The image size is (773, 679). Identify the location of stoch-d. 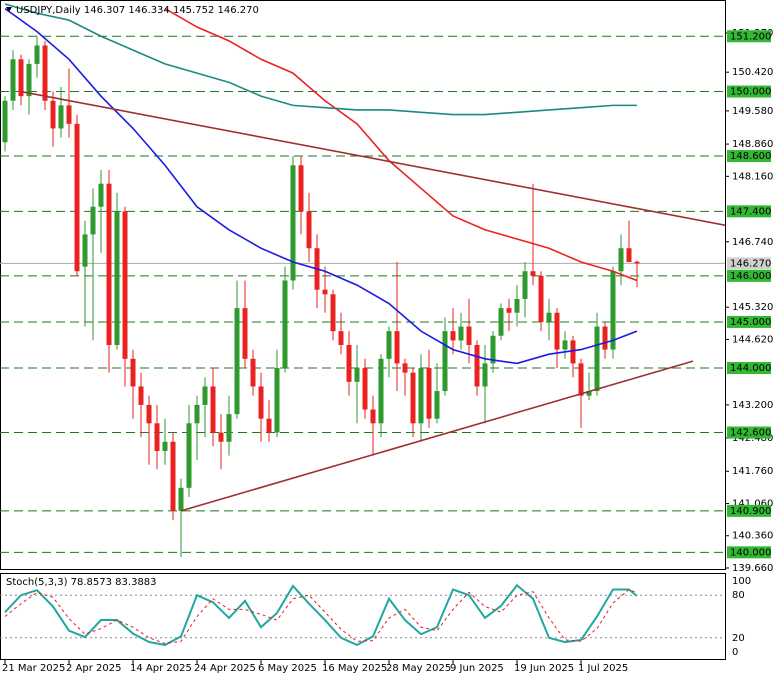
(321, 616).